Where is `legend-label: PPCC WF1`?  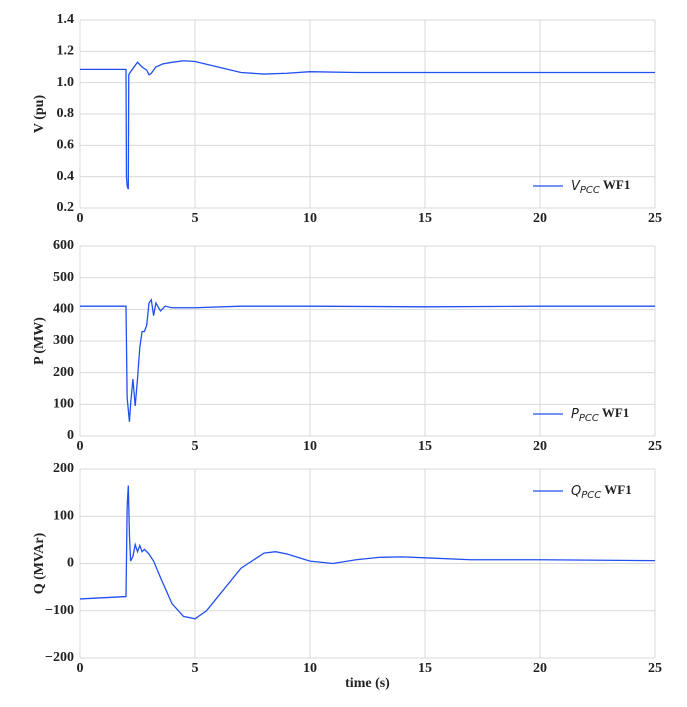 legend-label: PPCC WF1 is located at coordinates (600, 414).